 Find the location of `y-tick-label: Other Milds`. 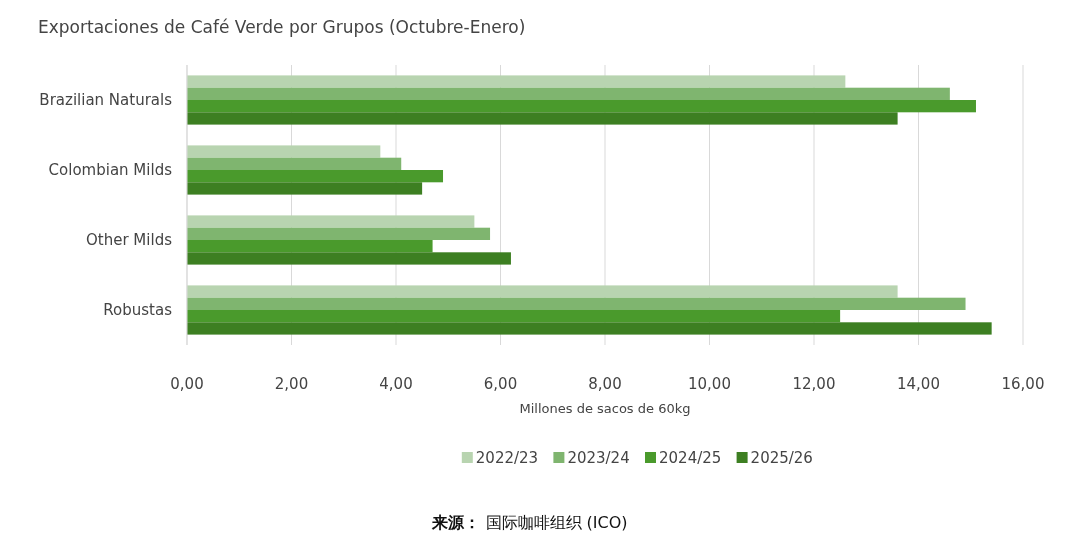

y-tick-label: Other Milds is located at coordinates (129, 240).